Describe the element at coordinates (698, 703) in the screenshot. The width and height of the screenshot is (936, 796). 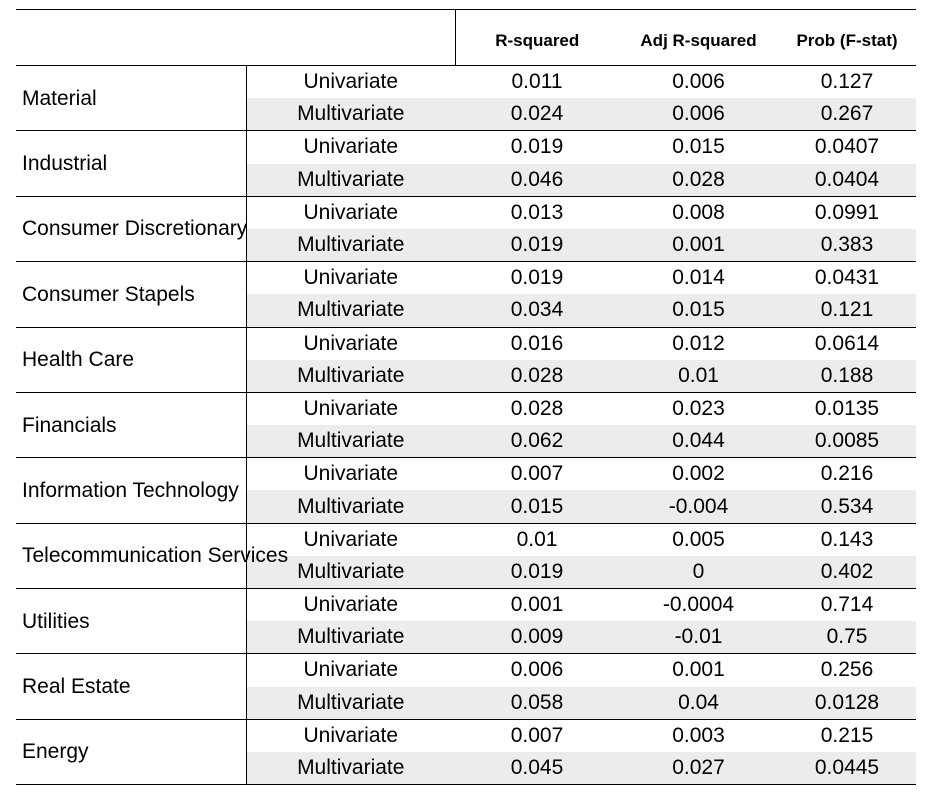
I see `adj-r-squared-value: 0.04` at that location.